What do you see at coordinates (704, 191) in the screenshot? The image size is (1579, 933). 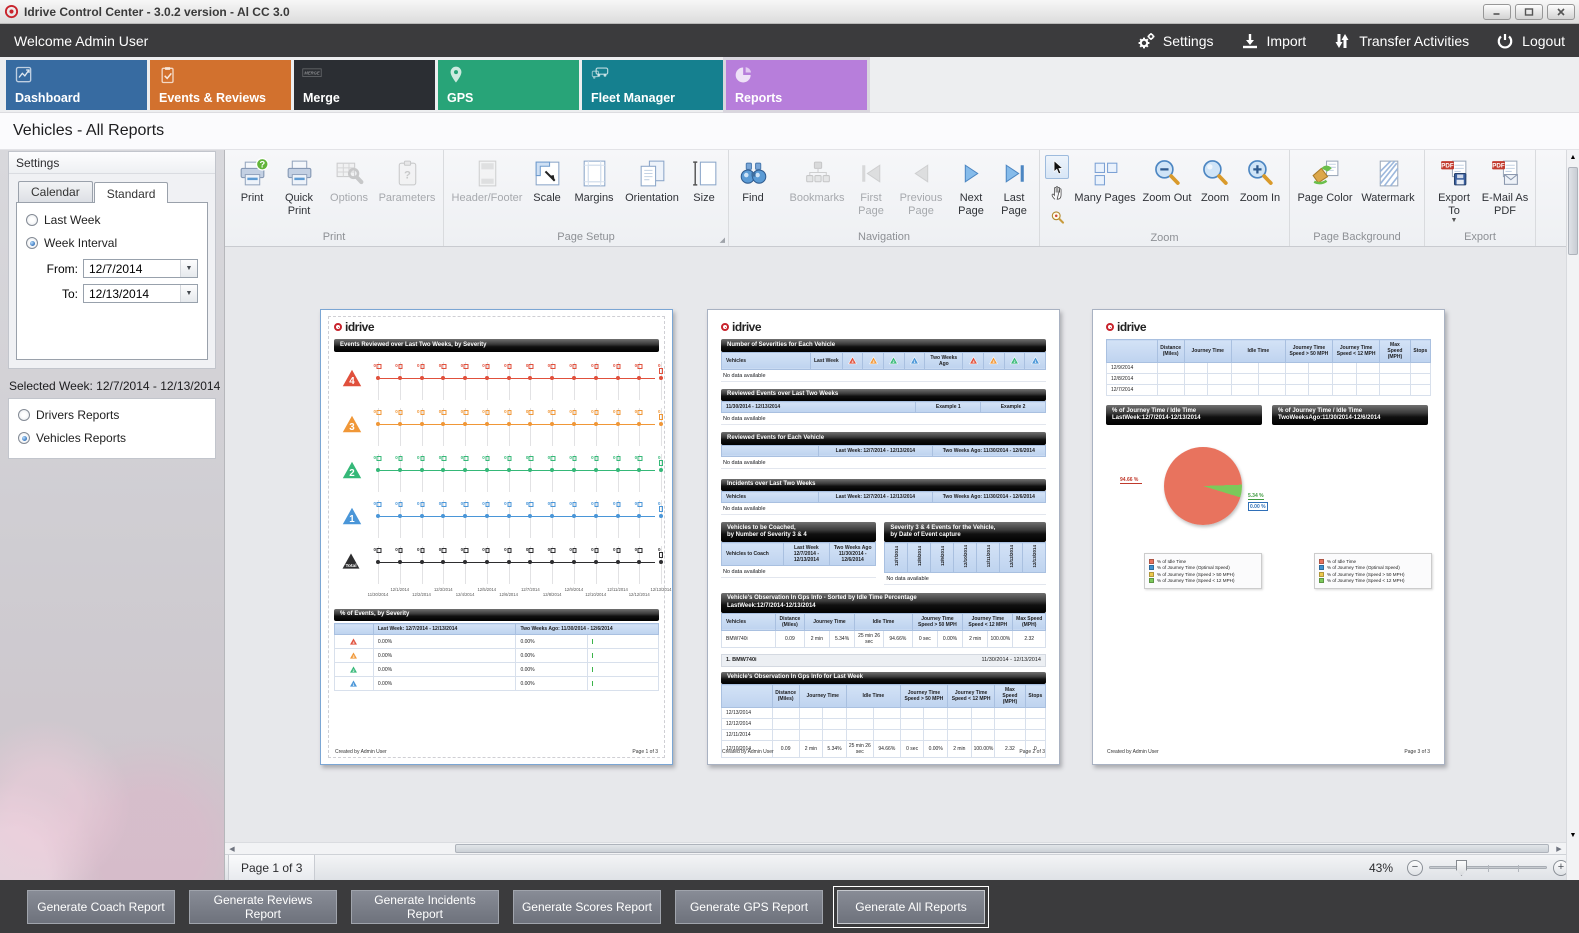 I see `size-button: Size` at bounding box center [704, 191].